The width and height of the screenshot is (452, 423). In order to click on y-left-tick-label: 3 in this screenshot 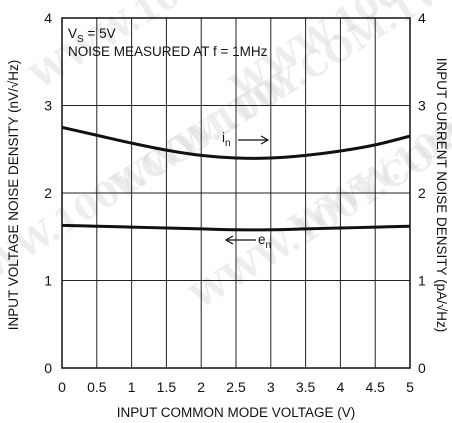, I will do `click(48, 106)`.